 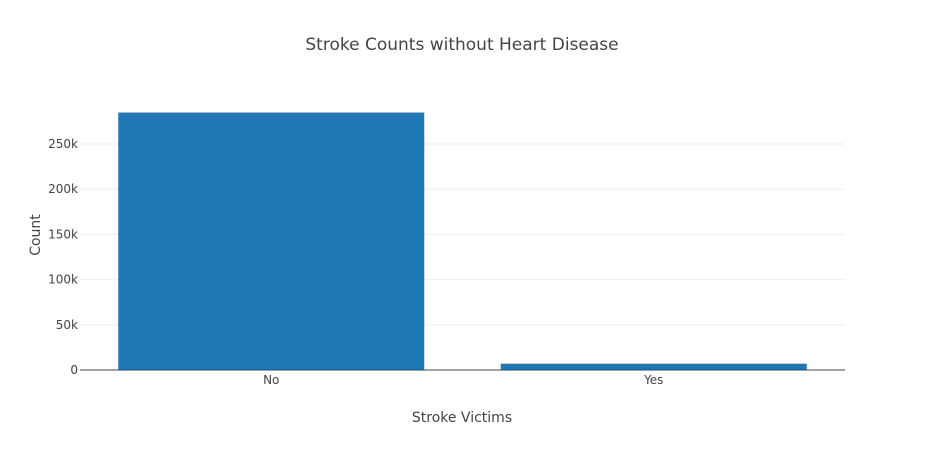 What do you see at coordinates (653, 366) in the screenshot?
I see `bar-yes` at bounding box center [653, 366].